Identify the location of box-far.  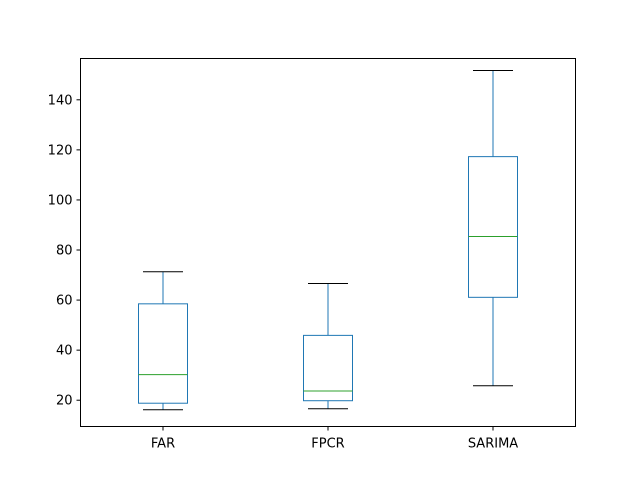
(163, 341).